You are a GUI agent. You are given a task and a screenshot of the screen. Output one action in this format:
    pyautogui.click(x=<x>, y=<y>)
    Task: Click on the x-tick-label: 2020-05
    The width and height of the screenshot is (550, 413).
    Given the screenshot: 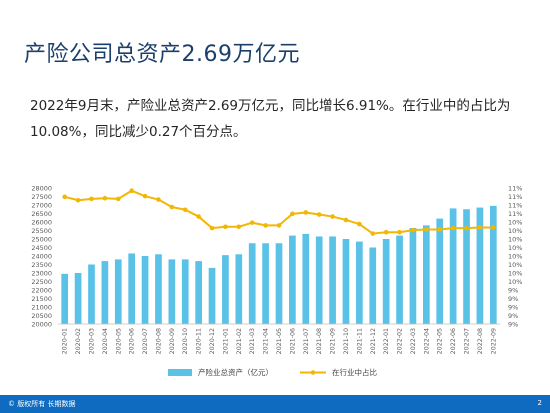 What is the action you would take?
    pyautogui.click(x=118, y=341)
    